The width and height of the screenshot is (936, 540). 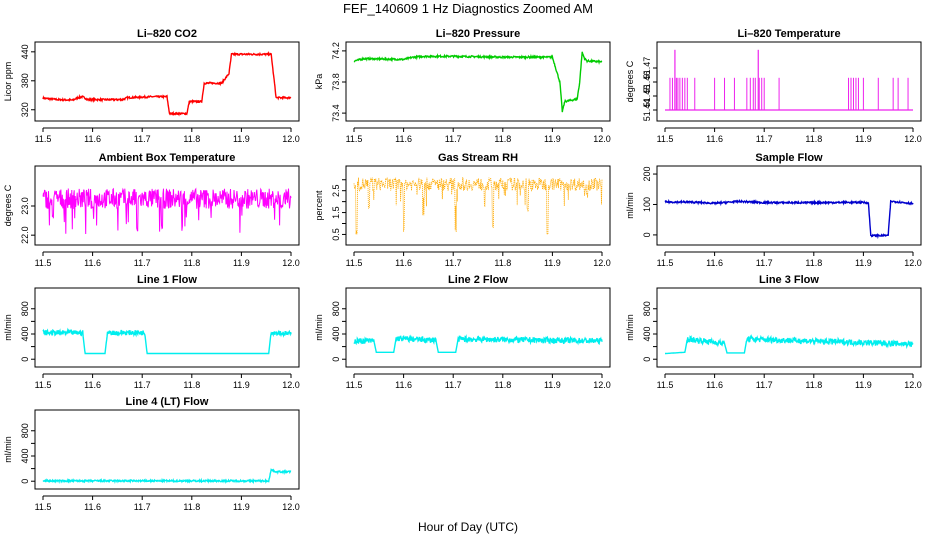 What do you see at coordinates (167, 402) in the screenshot?
I see `panel-title: Line 4 (LT) Flow` at bounding box center [167, 402].